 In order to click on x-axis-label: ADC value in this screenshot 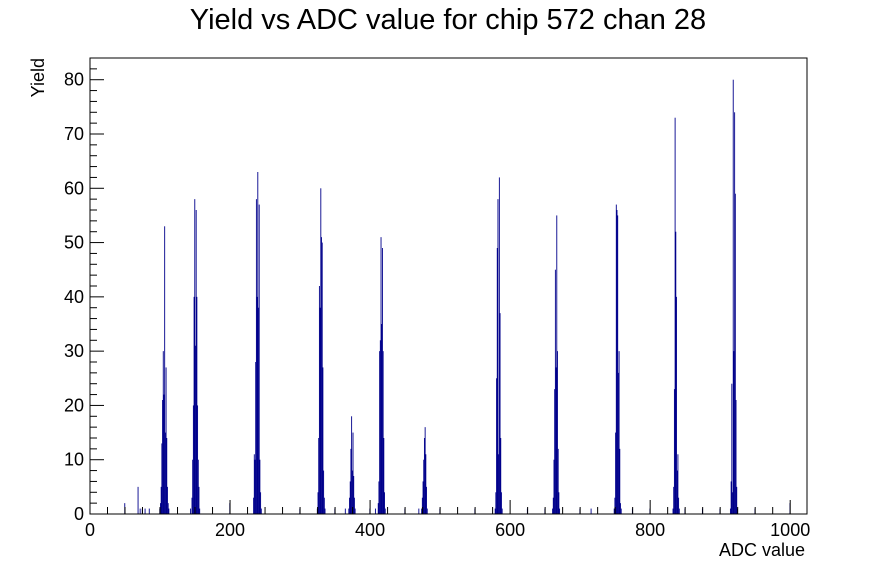, I will do `click(762, 550)`.